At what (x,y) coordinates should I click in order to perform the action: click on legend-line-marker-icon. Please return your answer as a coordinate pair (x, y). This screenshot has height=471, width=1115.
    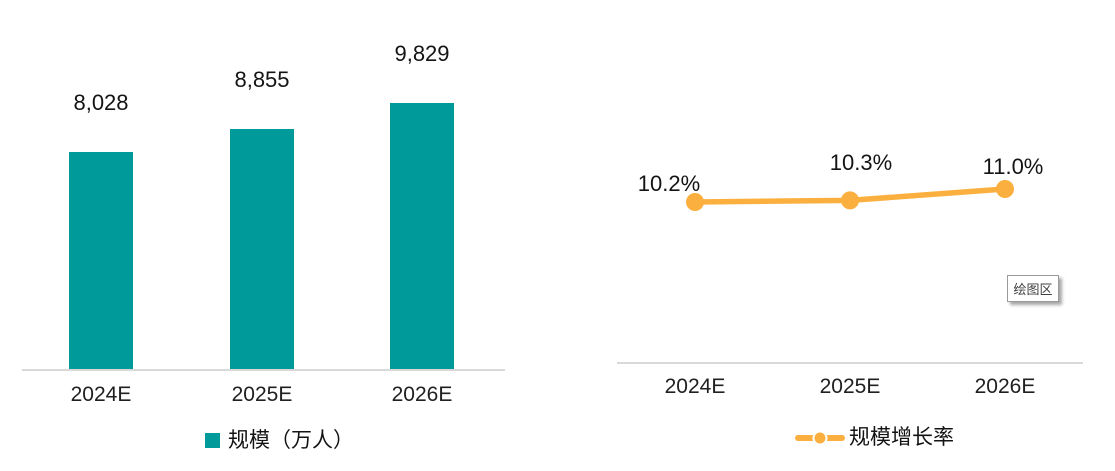
    Looking at the image, I should click on (820, 437).